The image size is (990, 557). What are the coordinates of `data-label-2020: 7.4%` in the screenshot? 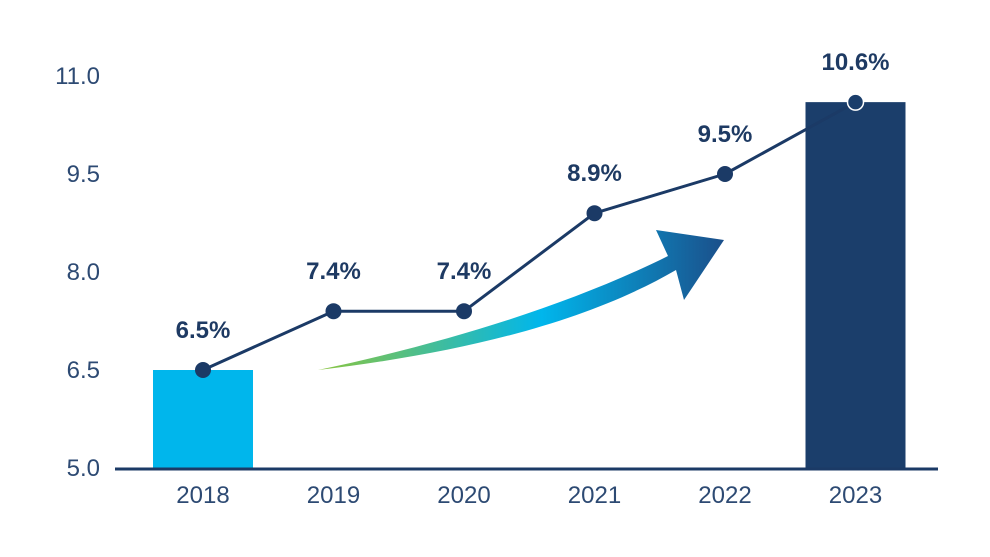 It's located at (464, 271).